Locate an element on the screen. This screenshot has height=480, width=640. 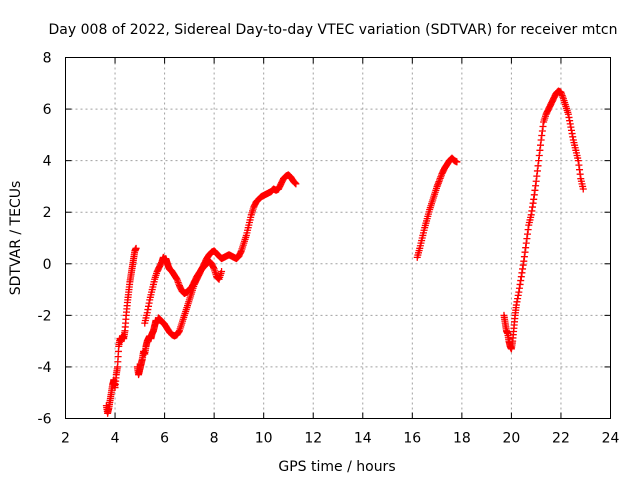
x-tick-label: 18 is located at coordinates (462, 439).